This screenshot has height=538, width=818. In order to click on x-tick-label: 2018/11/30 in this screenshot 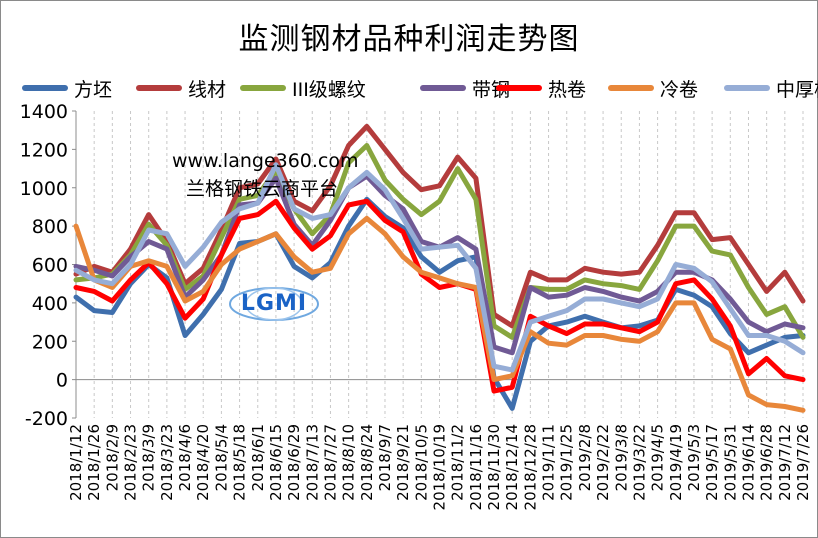, I will do `click(494, 467)`.